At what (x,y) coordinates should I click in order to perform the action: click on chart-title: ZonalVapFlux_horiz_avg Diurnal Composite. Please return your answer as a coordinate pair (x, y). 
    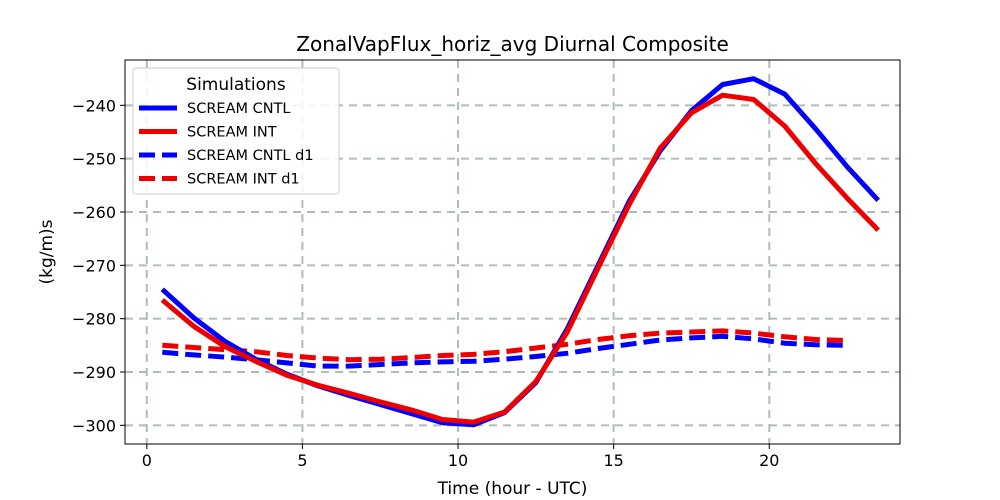
    Looking at the image, I should click on (512, 44).